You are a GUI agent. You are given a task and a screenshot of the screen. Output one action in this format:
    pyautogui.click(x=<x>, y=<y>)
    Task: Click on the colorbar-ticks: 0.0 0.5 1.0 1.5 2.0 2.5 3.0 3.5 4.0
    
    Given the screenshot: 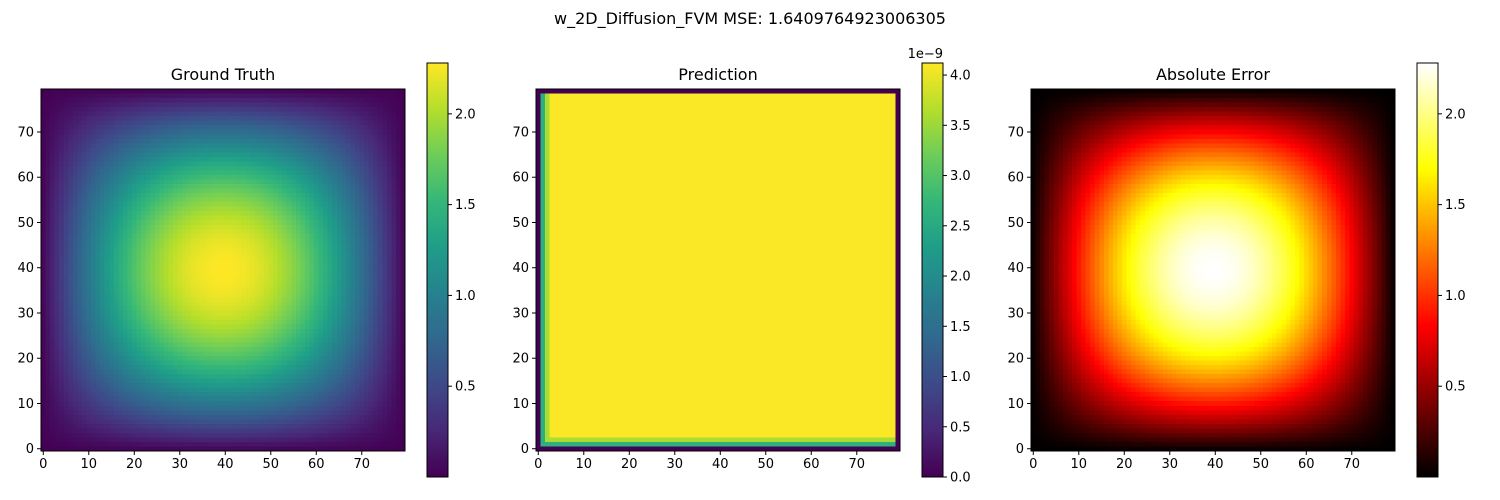 What is the action you would take?
    pyautogui.click(x=957, y=277)
    